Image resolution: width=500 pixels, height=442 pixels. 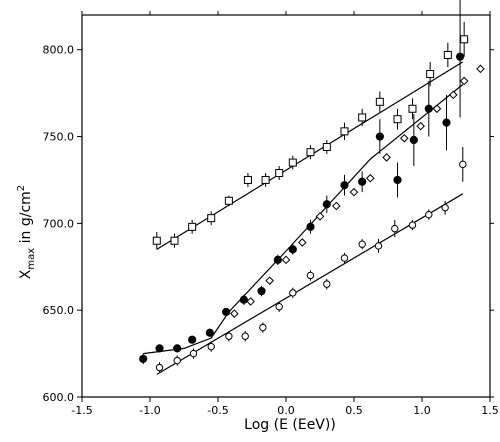 What do you see at coordinates (59, 397) in the screenshot?
I see `y-tick-label: 600.0` at bounding box center [59, 397].